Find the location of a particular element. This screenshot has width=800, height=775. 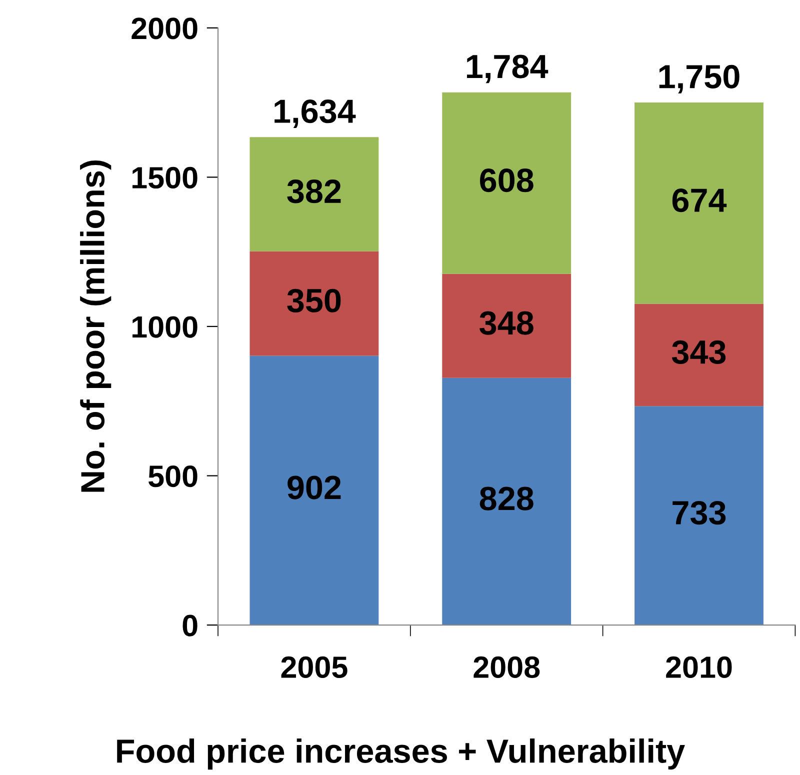

data-label: 902 is located at coordinates (314, 488).